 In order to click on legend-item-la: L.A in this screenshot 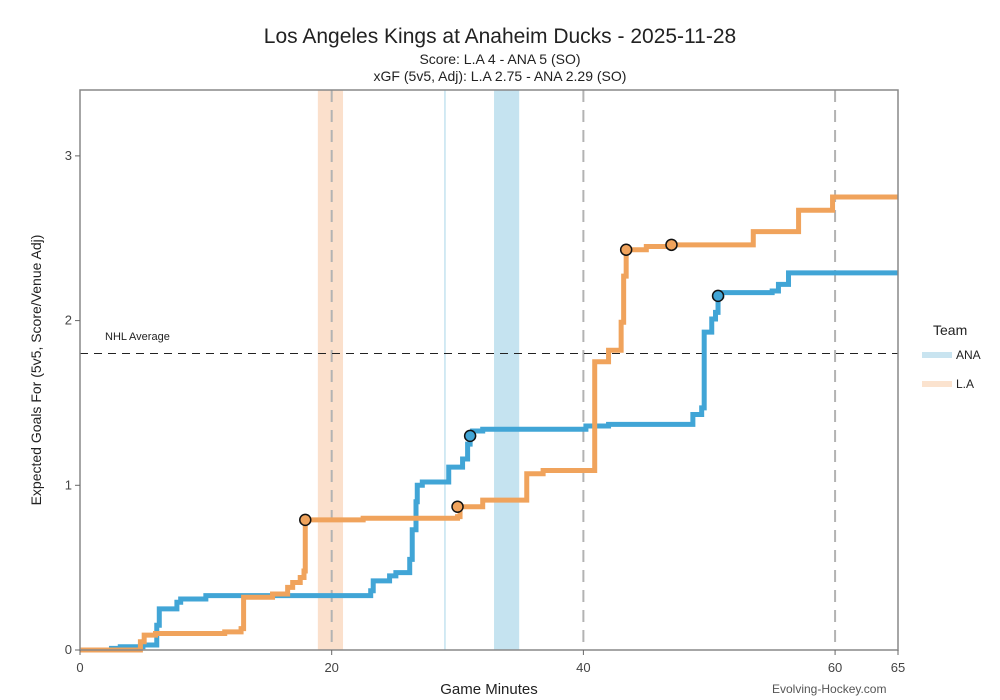, I will do `click(948, 384)`.